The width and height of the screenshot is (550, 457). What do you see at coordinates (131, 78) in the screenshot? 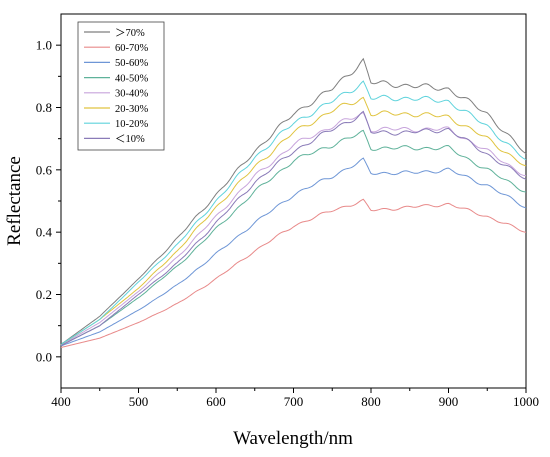
I see `legend-label: 40-50%` at bounding box center [131, 78].